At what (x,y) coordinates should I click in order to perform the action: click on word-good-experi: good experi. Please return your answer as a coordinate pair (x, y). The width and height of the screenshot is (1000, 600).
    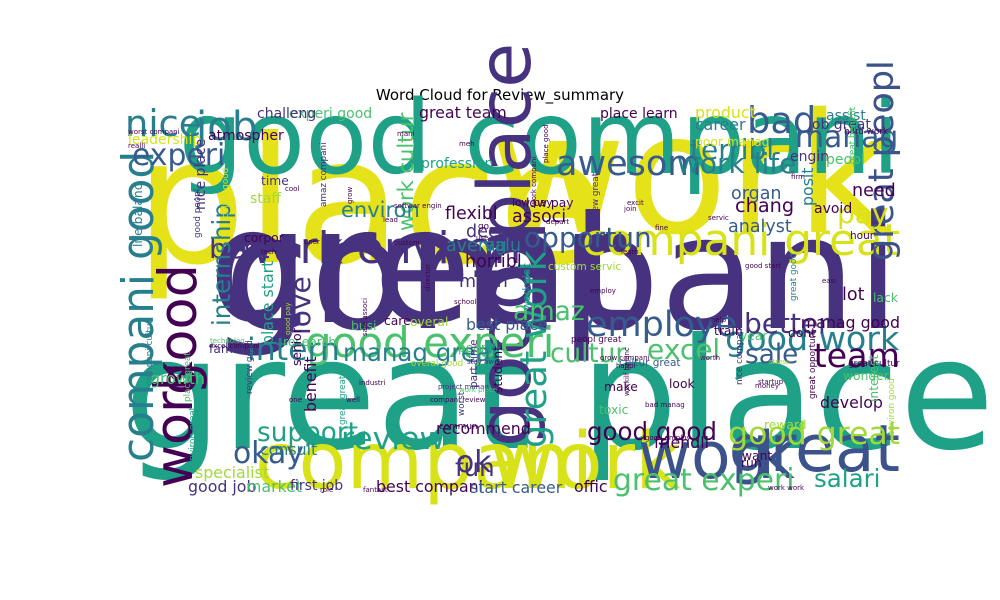
    Looking at the image, I should click on (429, 342).